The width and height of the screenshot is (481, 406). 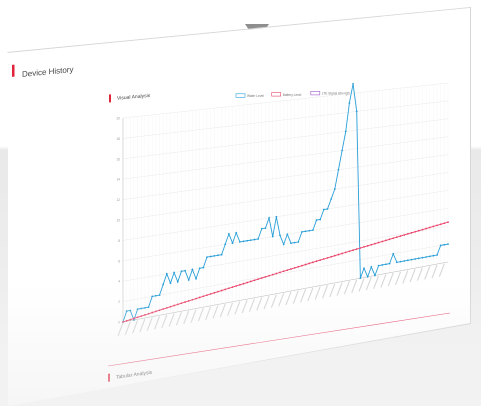 What do you see at coordinates (119, 241) in the screenshot?
I see `y-tick-label: 8` at bounding box center [119, 241].